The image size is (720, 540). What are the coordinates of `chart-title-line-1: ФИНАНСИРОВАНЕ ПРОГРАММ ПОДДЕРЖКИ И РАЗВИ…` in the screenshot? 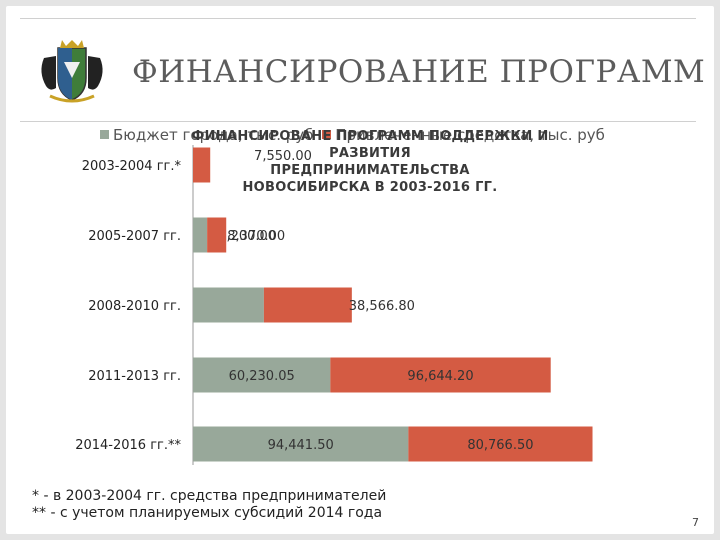 It's located at (370, 145).